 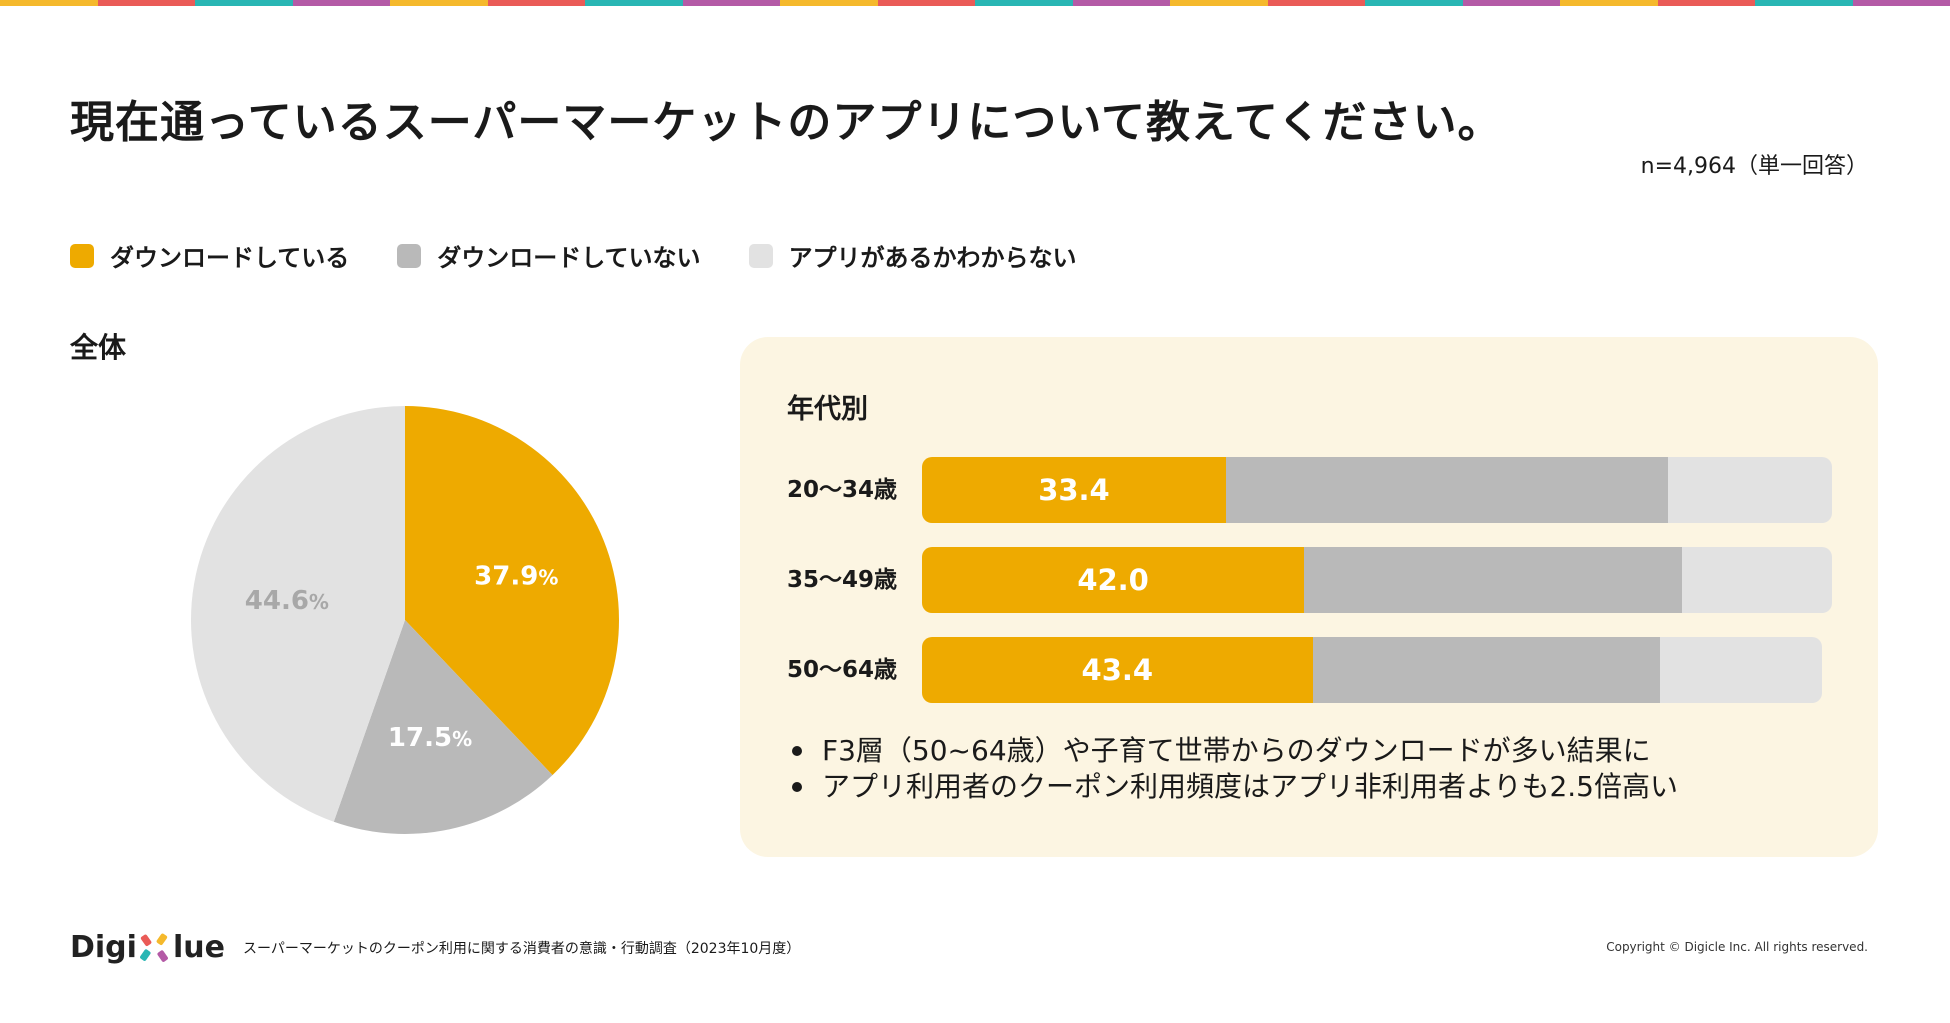 I want to click on legend-item-unknown: アプリがあるかわからない, so click(x=912, y=255).